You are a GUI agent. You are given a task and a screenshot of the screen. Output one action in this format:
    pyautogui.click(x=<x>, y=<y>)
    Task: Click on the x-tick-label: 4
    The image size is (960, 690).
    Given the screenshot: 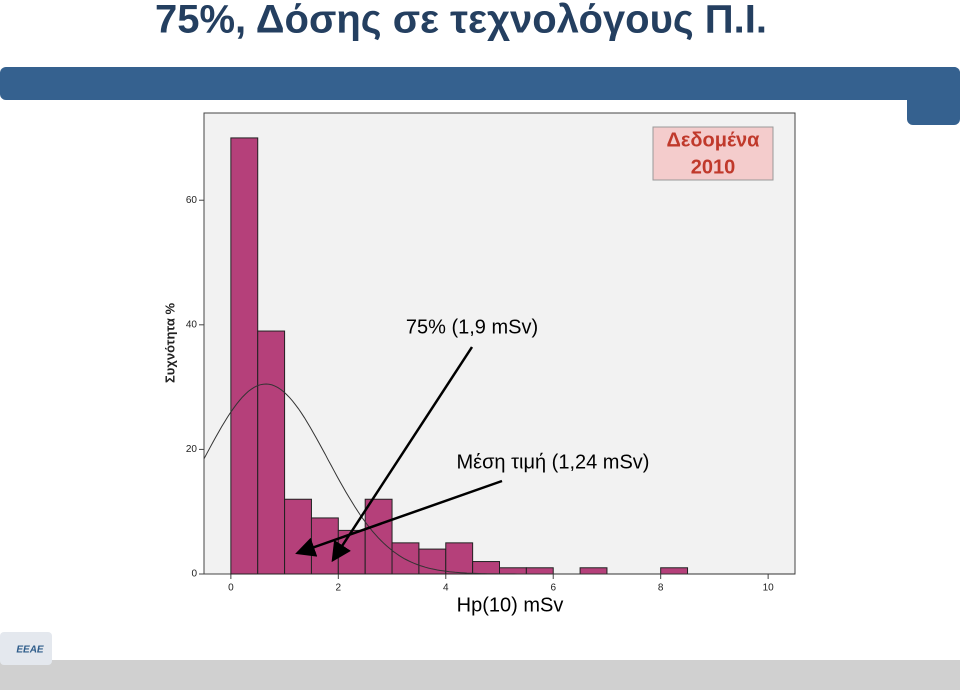 What is the action you would take?
    pyautogui.click(x=446, y=588)
    